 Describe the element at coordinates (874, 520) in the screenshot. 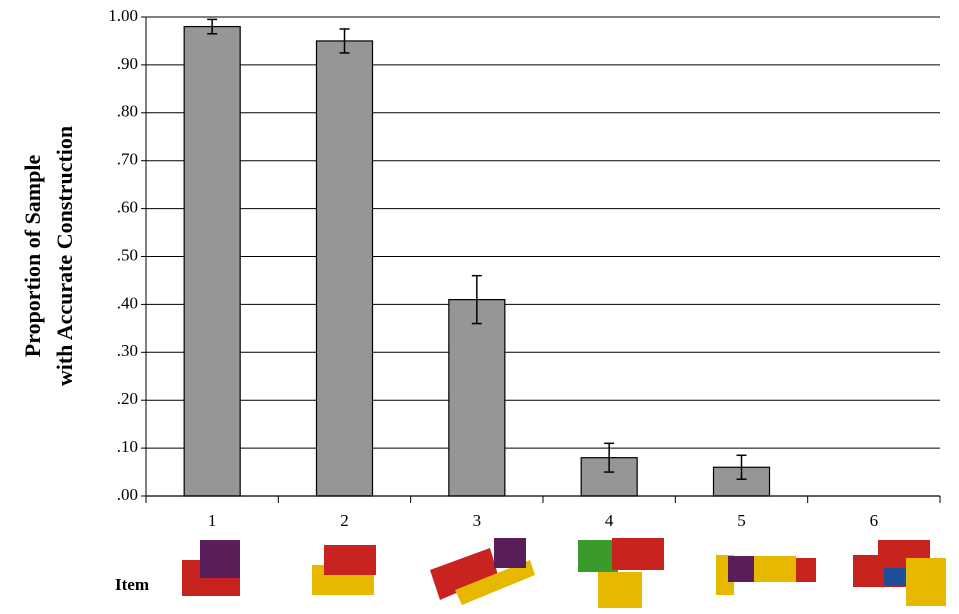

I see `x-tick-label: 6` at that location.